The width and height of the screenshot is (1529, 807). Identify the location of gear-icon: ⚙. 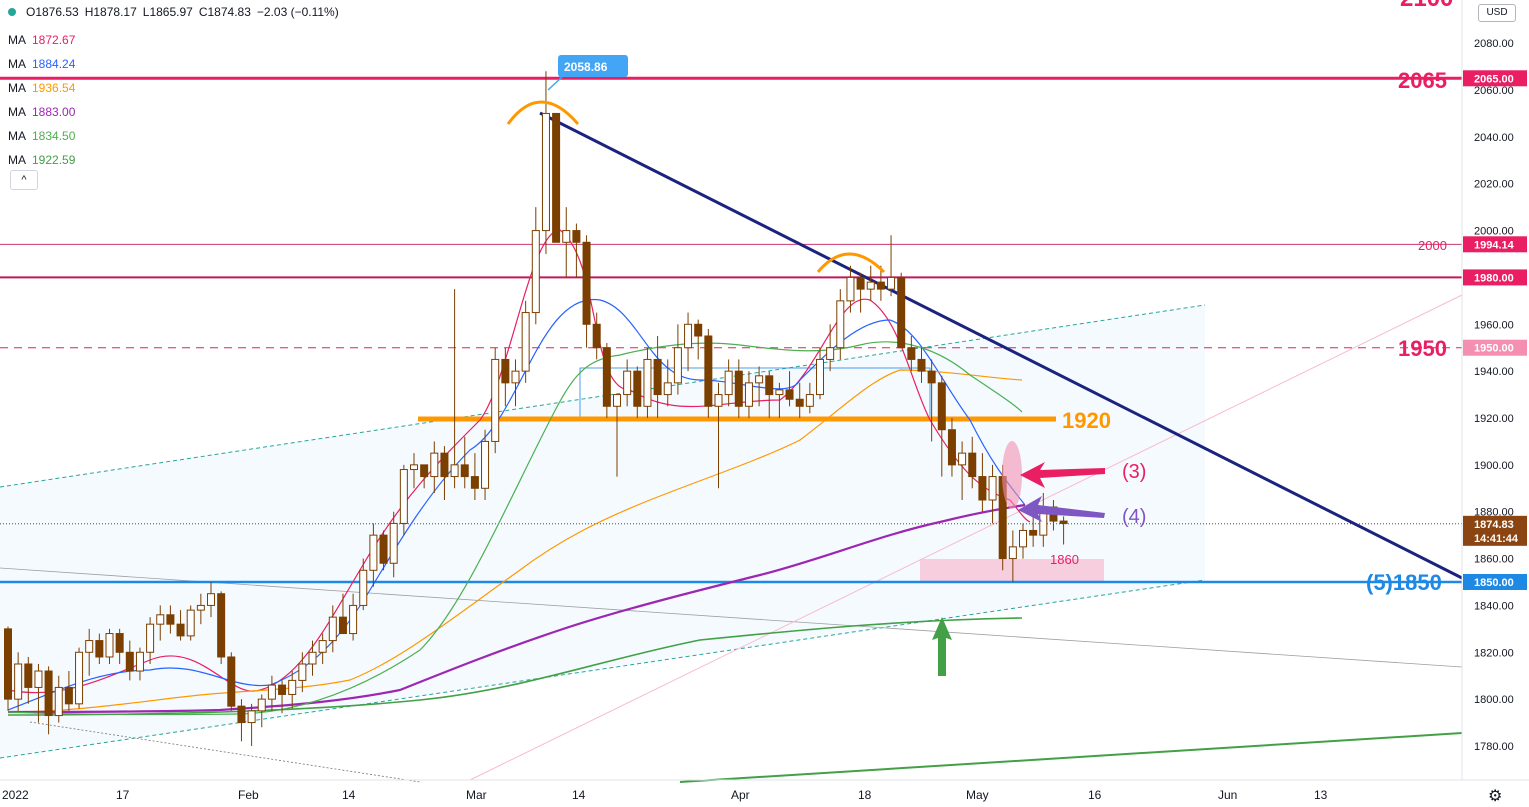
(1495, 796).